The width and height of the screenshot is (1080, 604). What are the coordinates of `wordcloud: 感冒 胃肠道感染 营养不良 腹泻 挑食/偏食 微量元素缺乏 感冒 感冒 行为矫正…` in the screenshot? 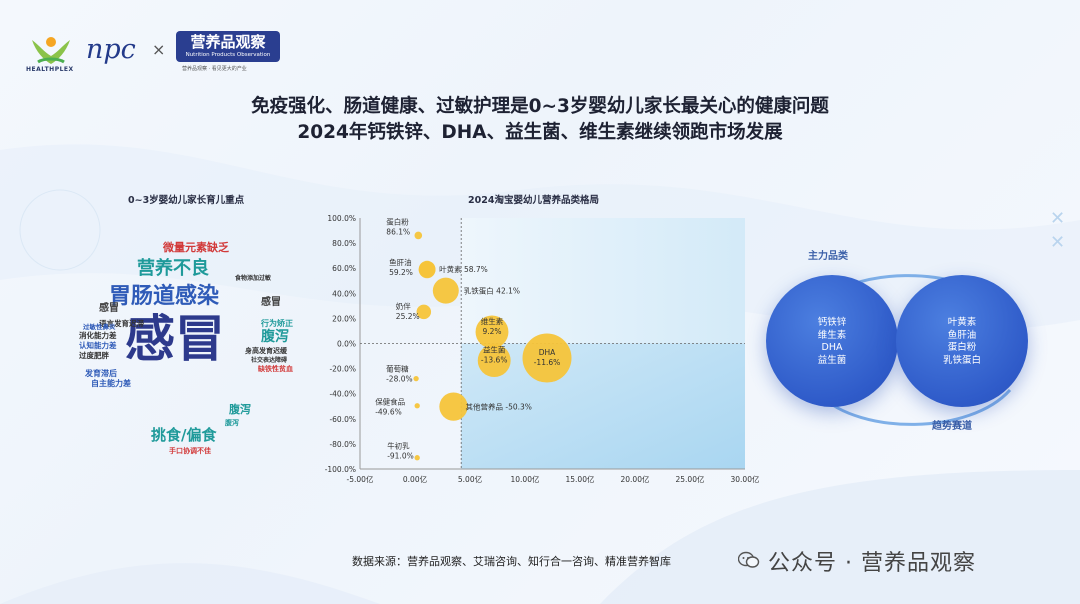 It's located at (185, 344).